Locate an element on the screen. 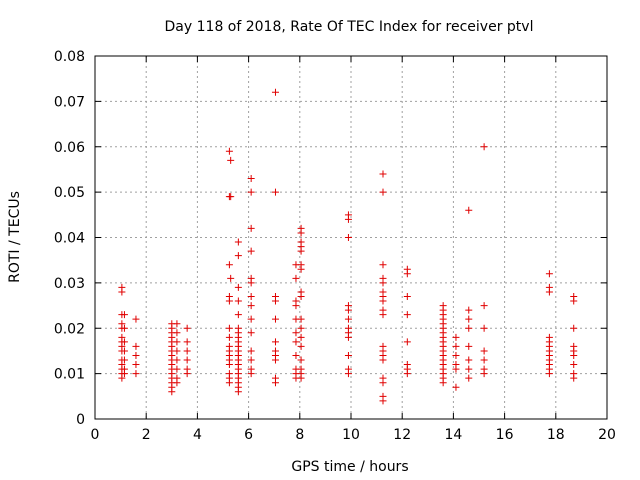  y-tick-label: 0.01 is located at coordinates (69, 375).